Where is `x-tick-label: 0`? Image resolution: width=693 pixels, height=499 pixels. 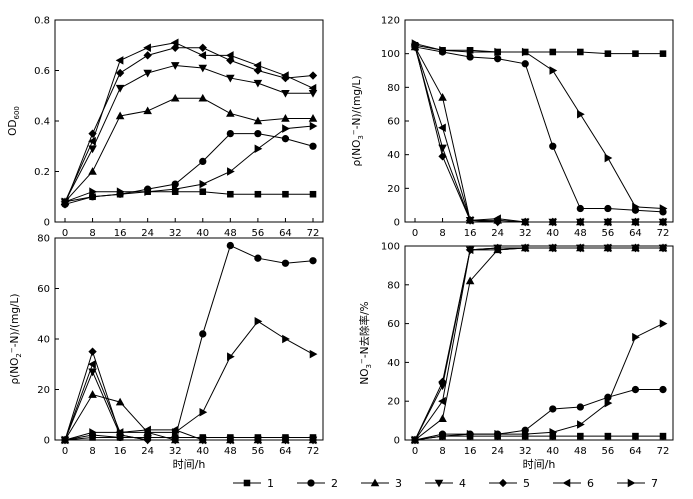
x-tick-label: 0 is located at coordinates (415, 451).